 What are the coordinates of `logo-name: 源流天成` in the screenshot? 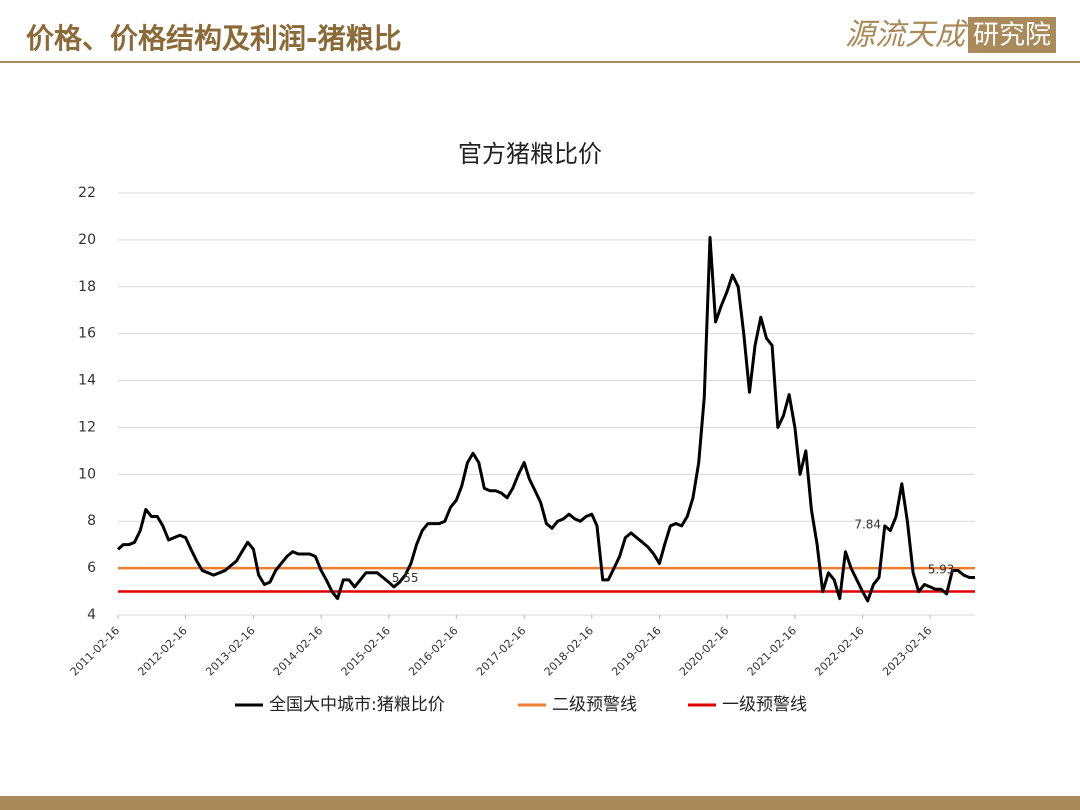 It's located at (907, 35).